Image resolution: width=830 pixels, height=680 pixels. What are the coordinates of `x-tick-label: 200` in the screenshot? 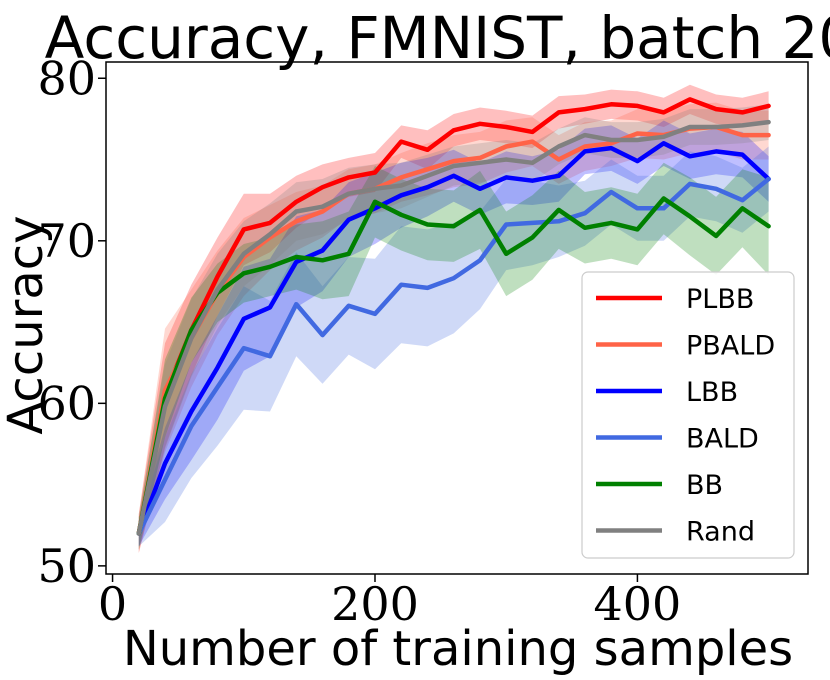 It's located at (375, 604).